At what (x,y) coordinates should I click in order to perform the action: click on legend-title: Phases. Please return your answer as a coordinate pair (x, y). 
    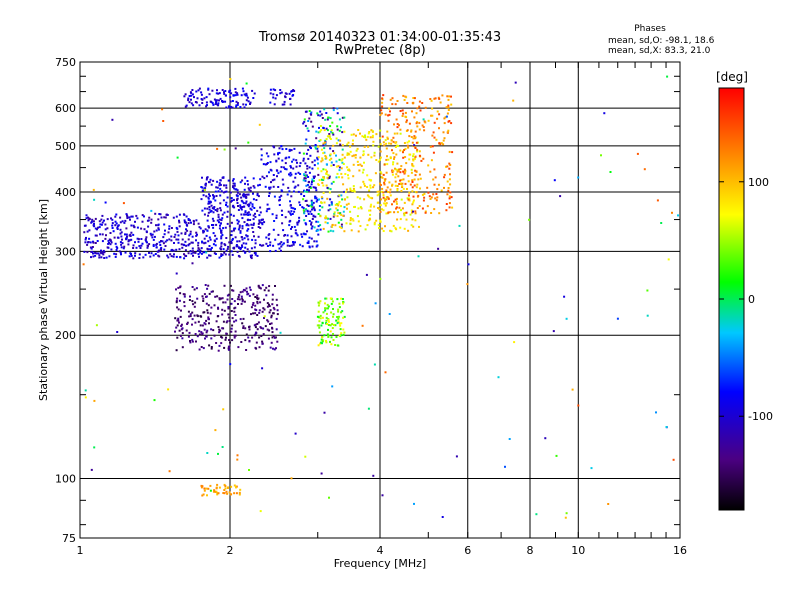
    Looking at the image, I should click on (650, 29).